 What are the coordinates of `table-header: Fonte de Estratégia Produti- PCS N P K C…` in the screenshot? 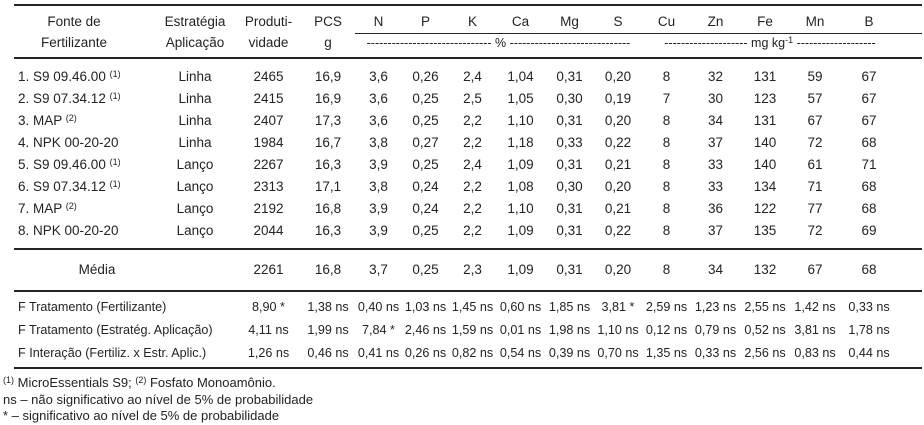 It's located at (468, 32).